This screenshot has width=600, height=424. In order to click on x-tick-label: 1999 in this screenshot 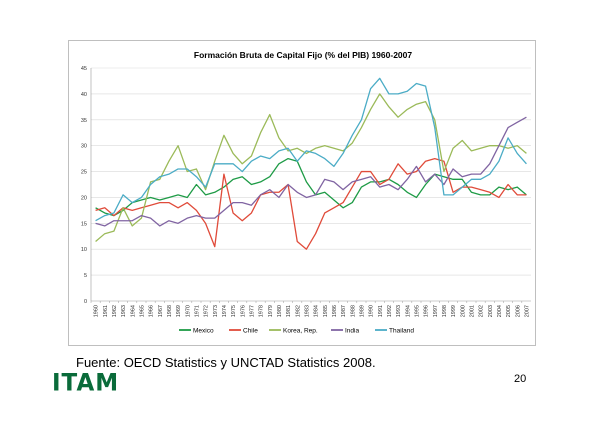, I will do `click(454, 311)`.